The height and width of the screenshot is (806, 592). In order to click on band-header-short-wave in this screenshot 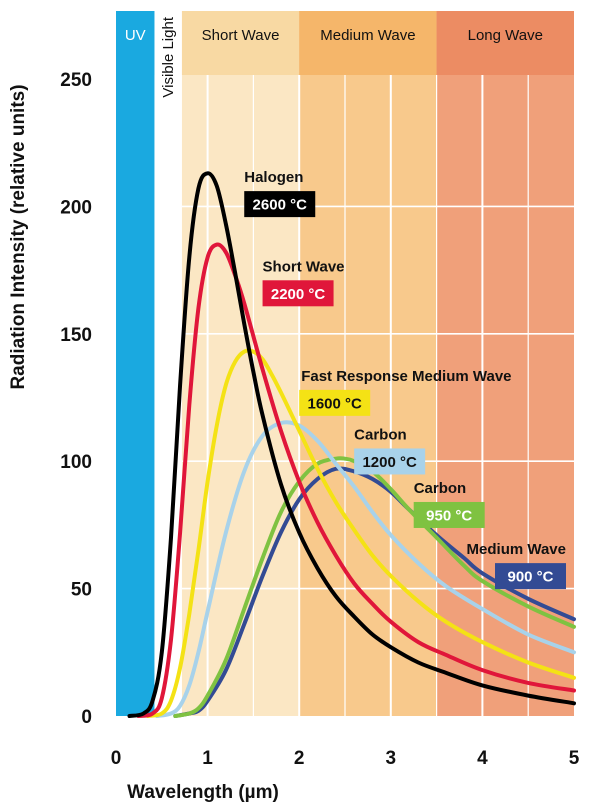, I will do `click(240, 43)`.